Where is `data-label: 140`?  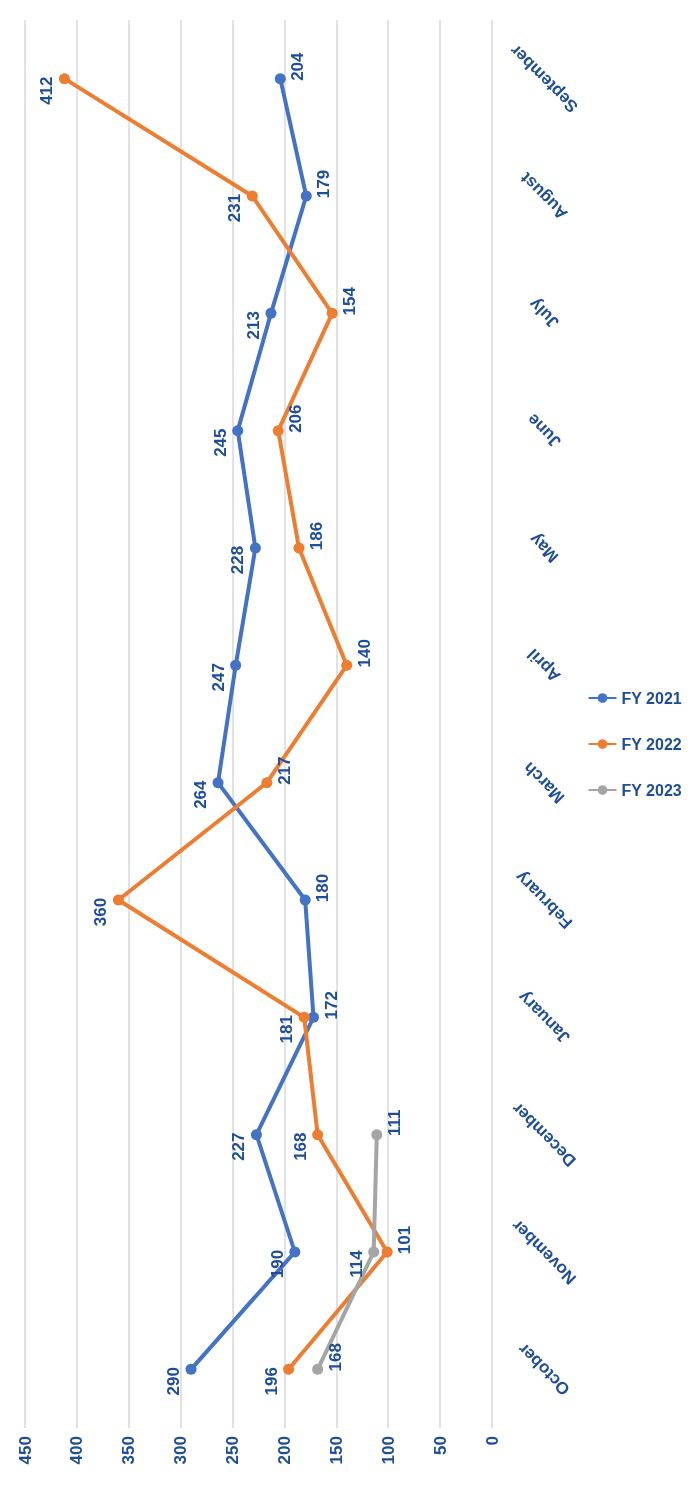
data-label: 140 is located at coordinates (364, 653).